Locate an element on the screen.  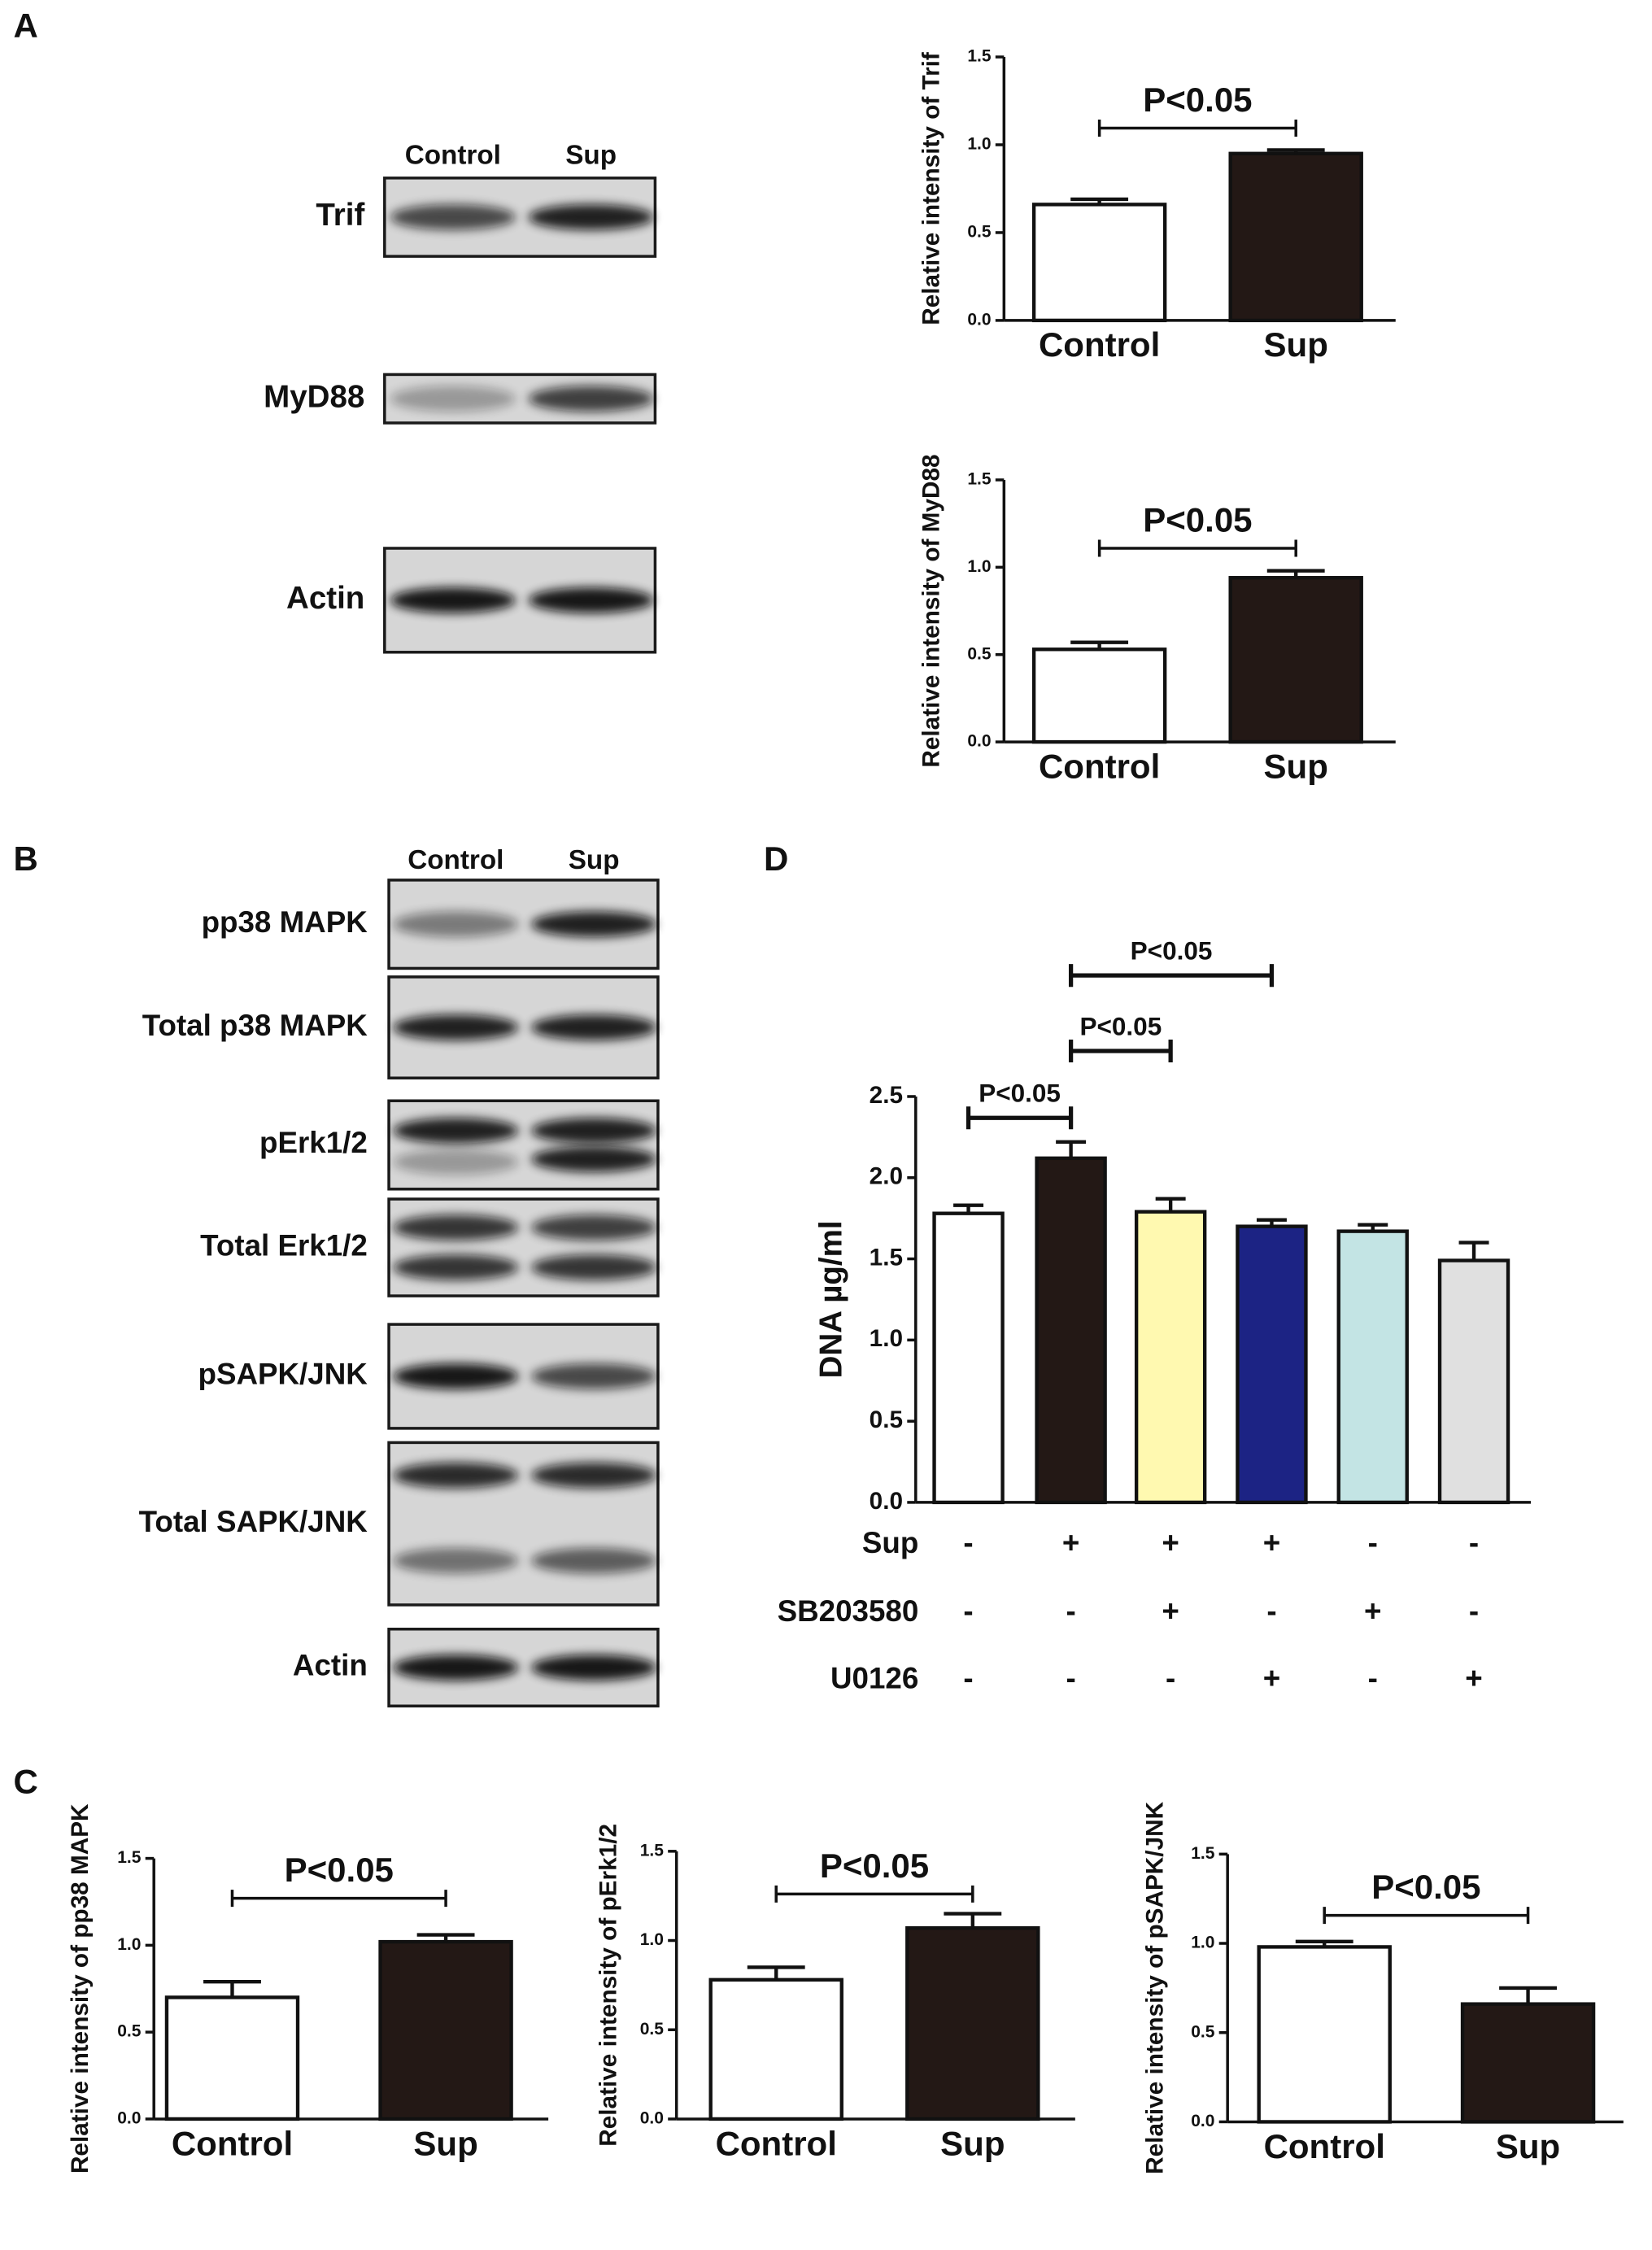
y-axis-label: Relative intensity of pErk1/2 is located at coordinates (608, 1985).